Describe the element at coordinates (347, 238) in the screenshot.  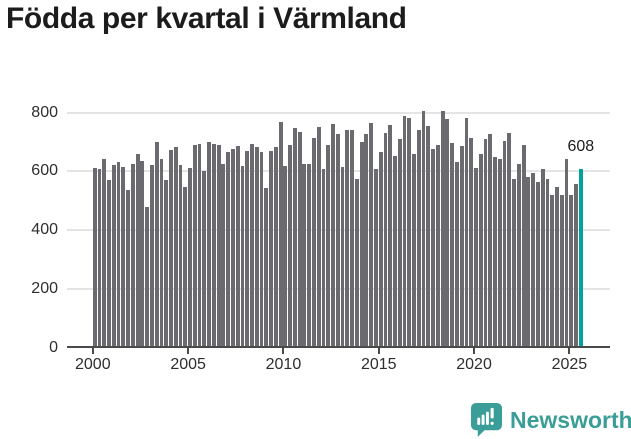
I see `bar-2013-q2` at that location.